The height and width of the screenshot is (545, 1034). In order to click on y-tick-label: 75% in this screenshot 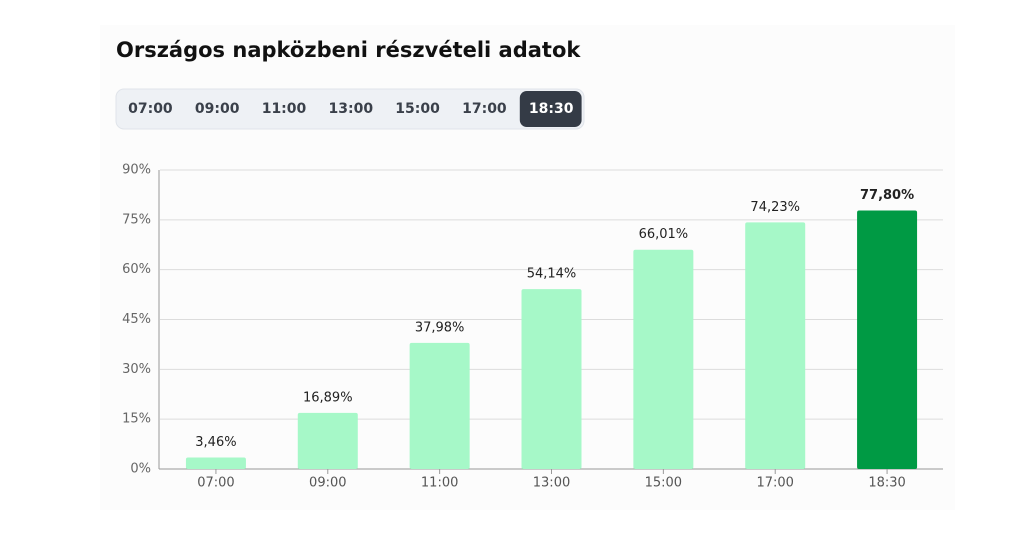, I will do `click(136, 219)`.